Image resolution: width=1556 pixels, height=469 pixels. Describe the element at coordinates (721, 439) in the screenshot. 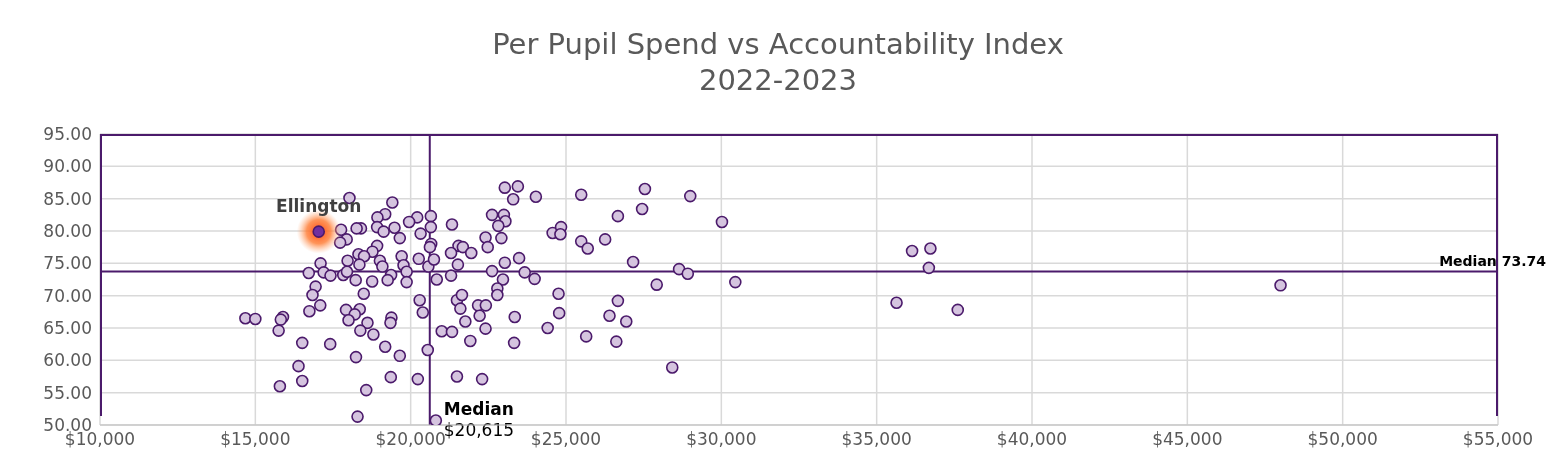

I see `x-tick-label: $30,000` at that location.